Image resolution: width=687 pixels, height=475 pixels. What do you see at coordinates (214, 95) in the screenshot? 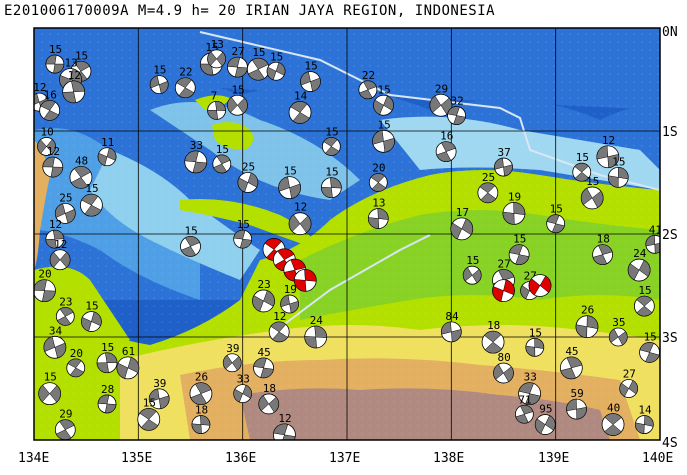
I see `event-depth-label: 7` at bounding box center [214, 95].